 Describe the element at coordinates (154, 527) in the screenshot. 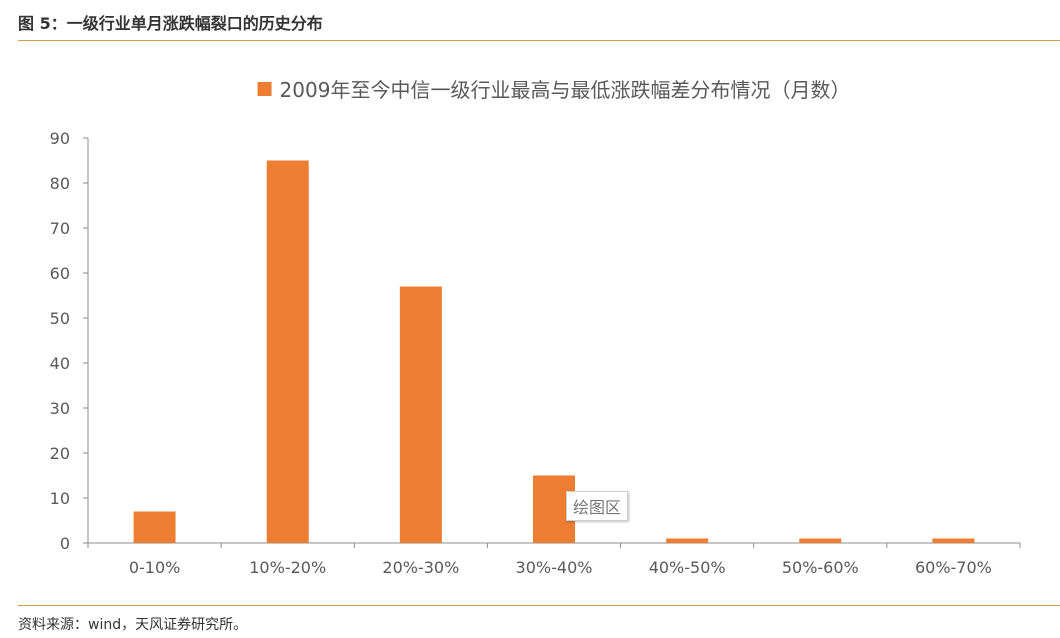

I see `bar-0-10%` at that location.